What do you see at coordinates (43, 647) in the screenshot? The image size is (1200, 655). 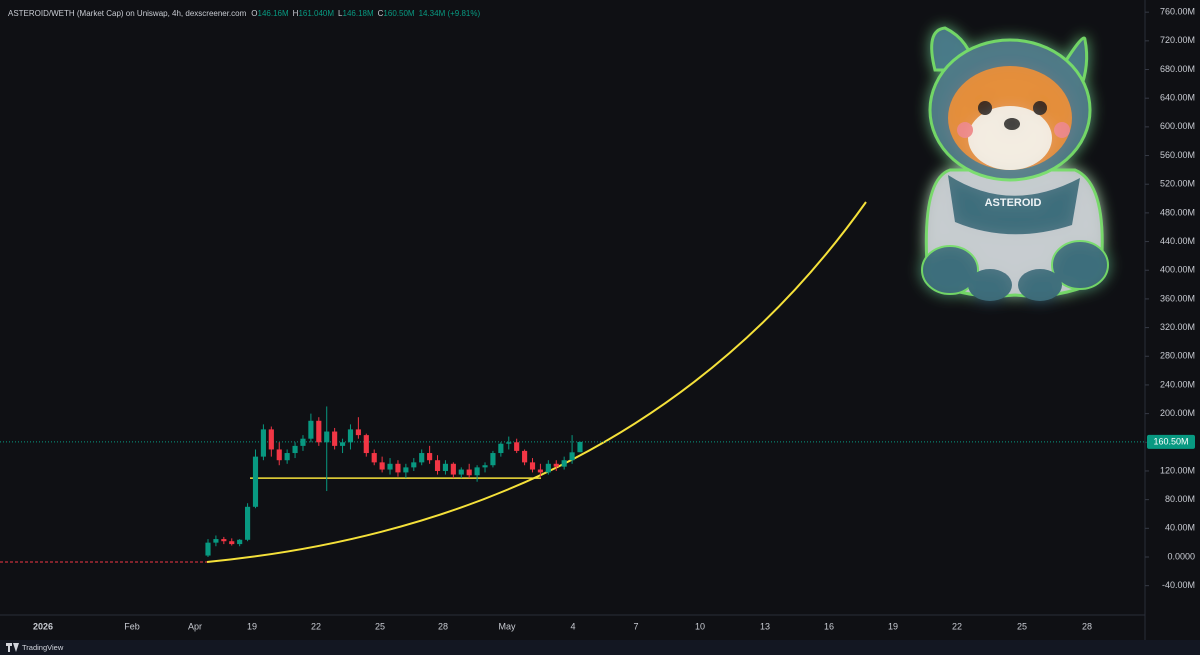 I see `brand-name: TradingView` at bounding box center [43, 647].